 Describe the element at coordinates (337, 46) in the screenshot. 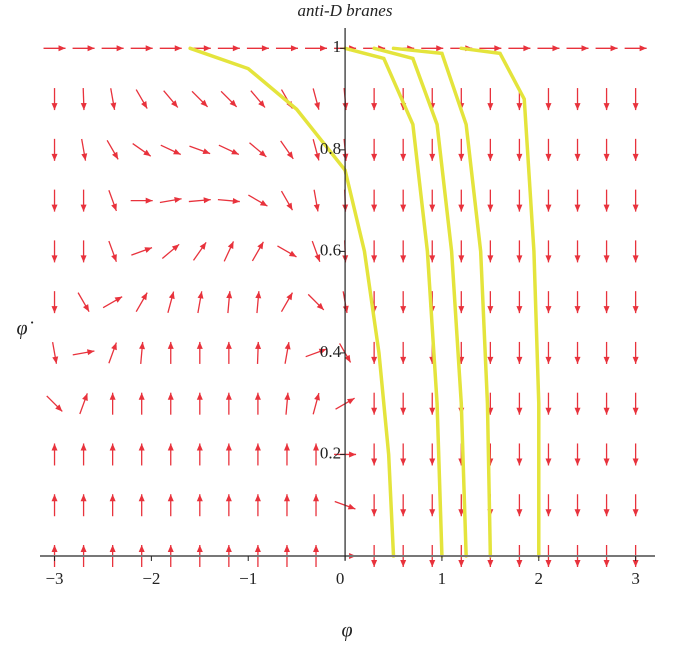

I see `y-tick-label: 1` at that location.